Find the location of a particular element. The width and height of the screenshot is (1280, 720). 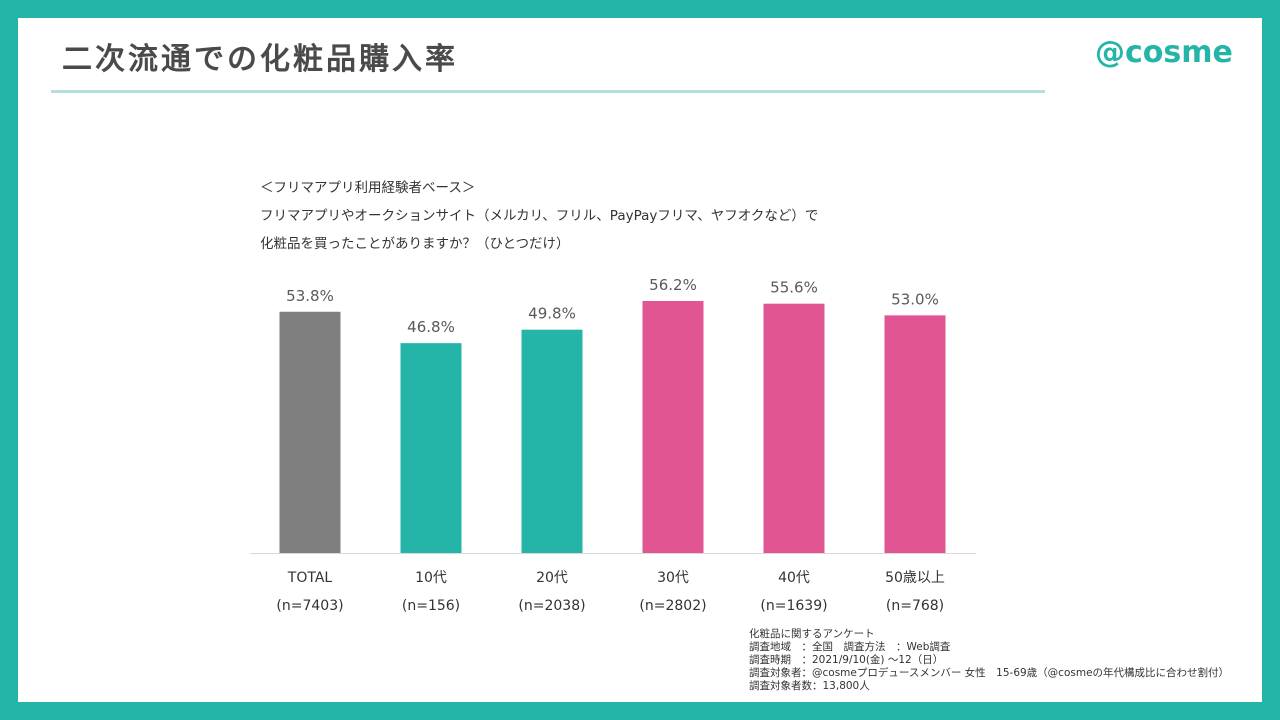

title-divider is located at coordinates (548, 91).